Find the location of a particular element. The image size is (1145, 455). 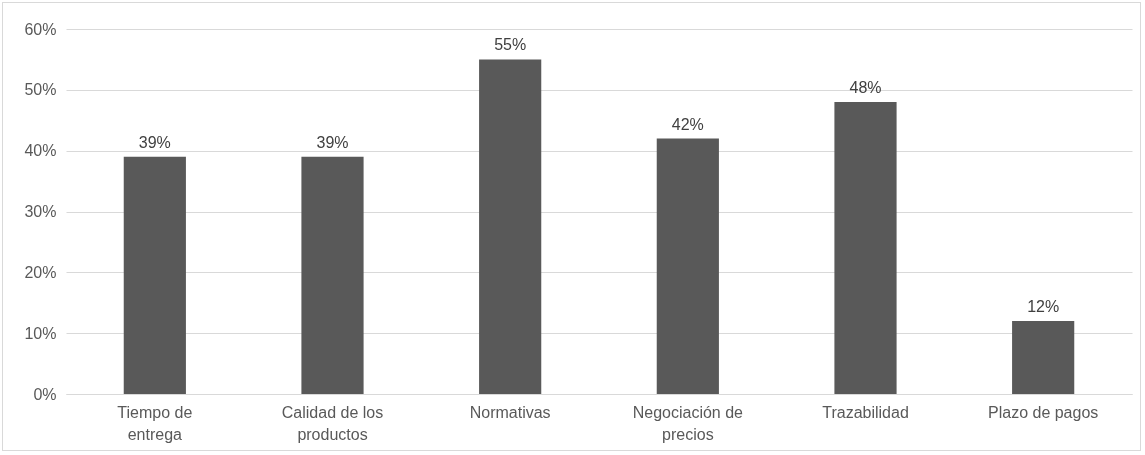

y-tick-label: 0% is located at coordinates (45, 394).